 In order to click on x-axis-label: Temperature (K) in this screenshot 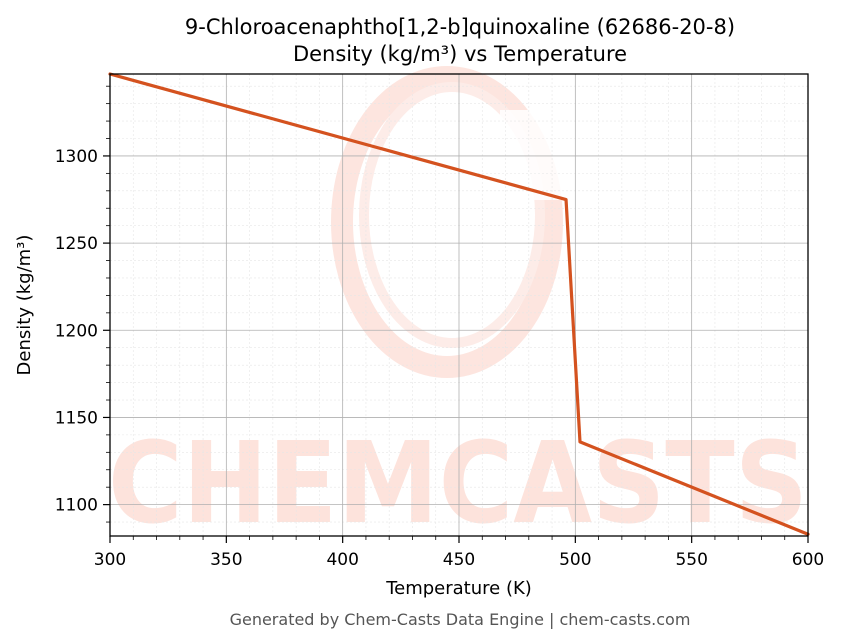, I will do `click(458, 588)`.